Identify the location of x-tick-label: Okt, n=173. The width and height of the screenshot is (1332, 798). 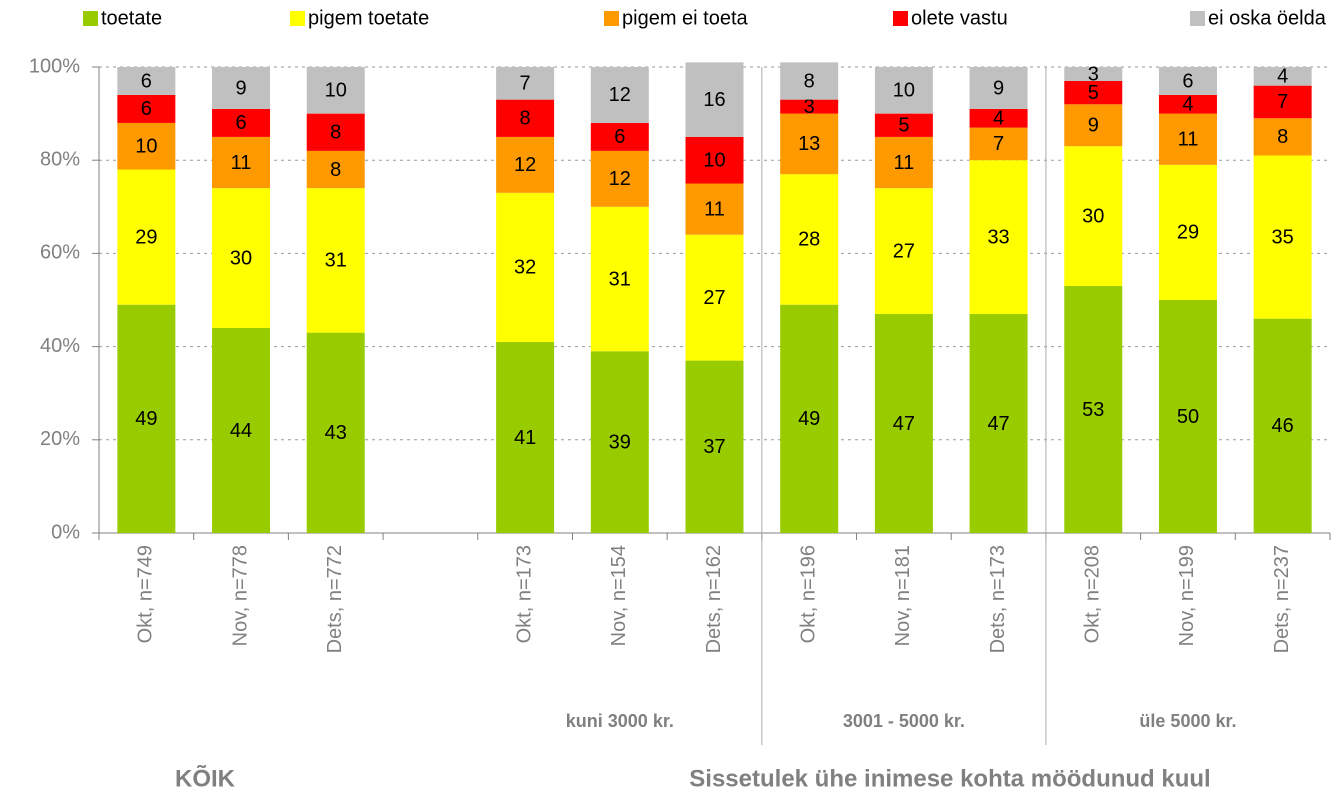
(524, 594).